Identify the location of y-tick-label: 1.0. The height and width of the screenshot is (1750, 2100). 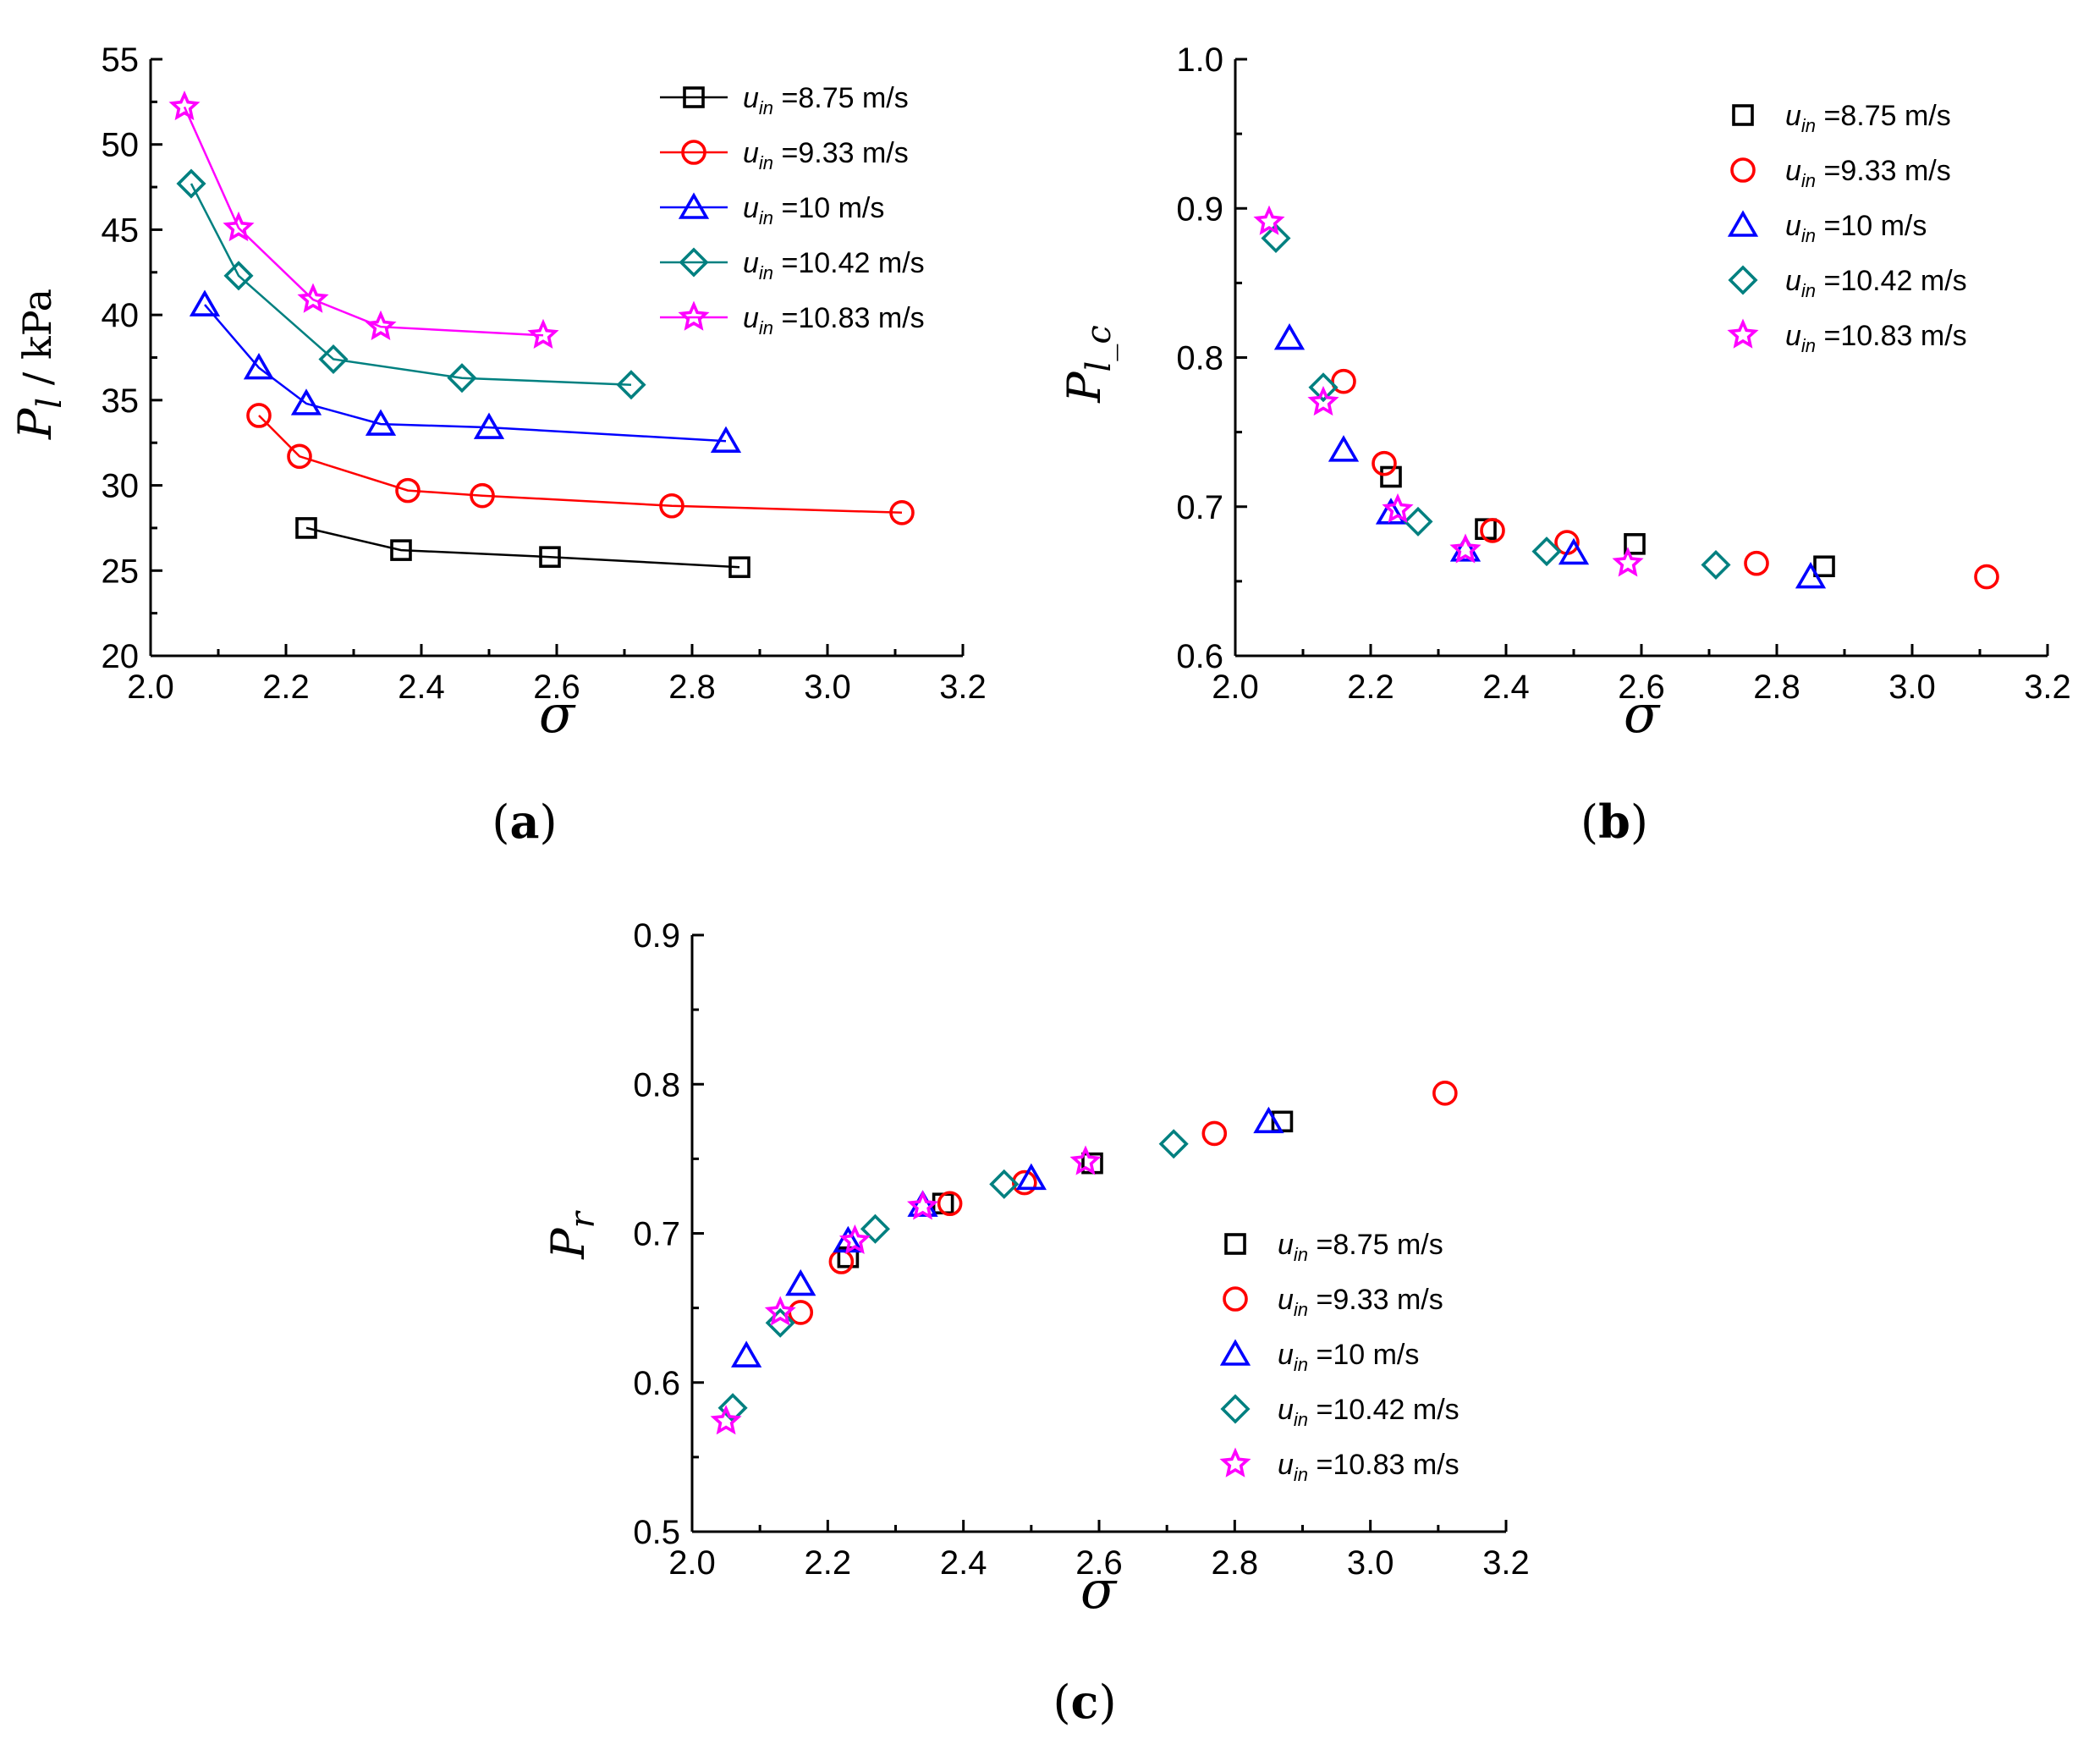
(1200, 60).